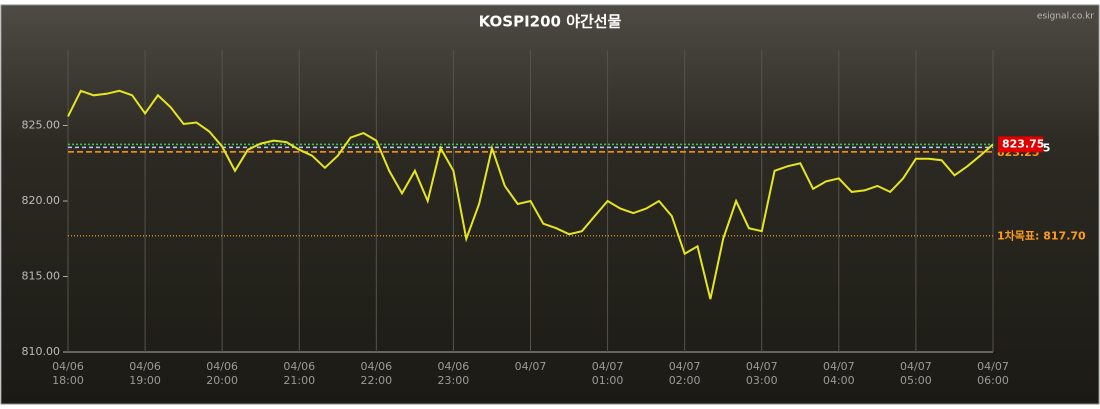 This screenshot has height=409, width=1100. I want to click on x-tick-label: 04/07 03:00, so click(761, 373).